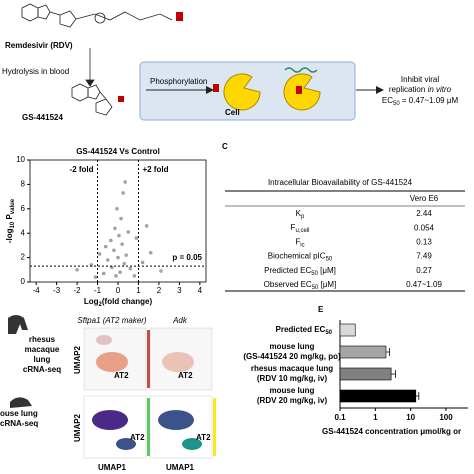 The width and height of the screenshot is (474, 474). I want to click on species-label: macaque, so click(42, 349).